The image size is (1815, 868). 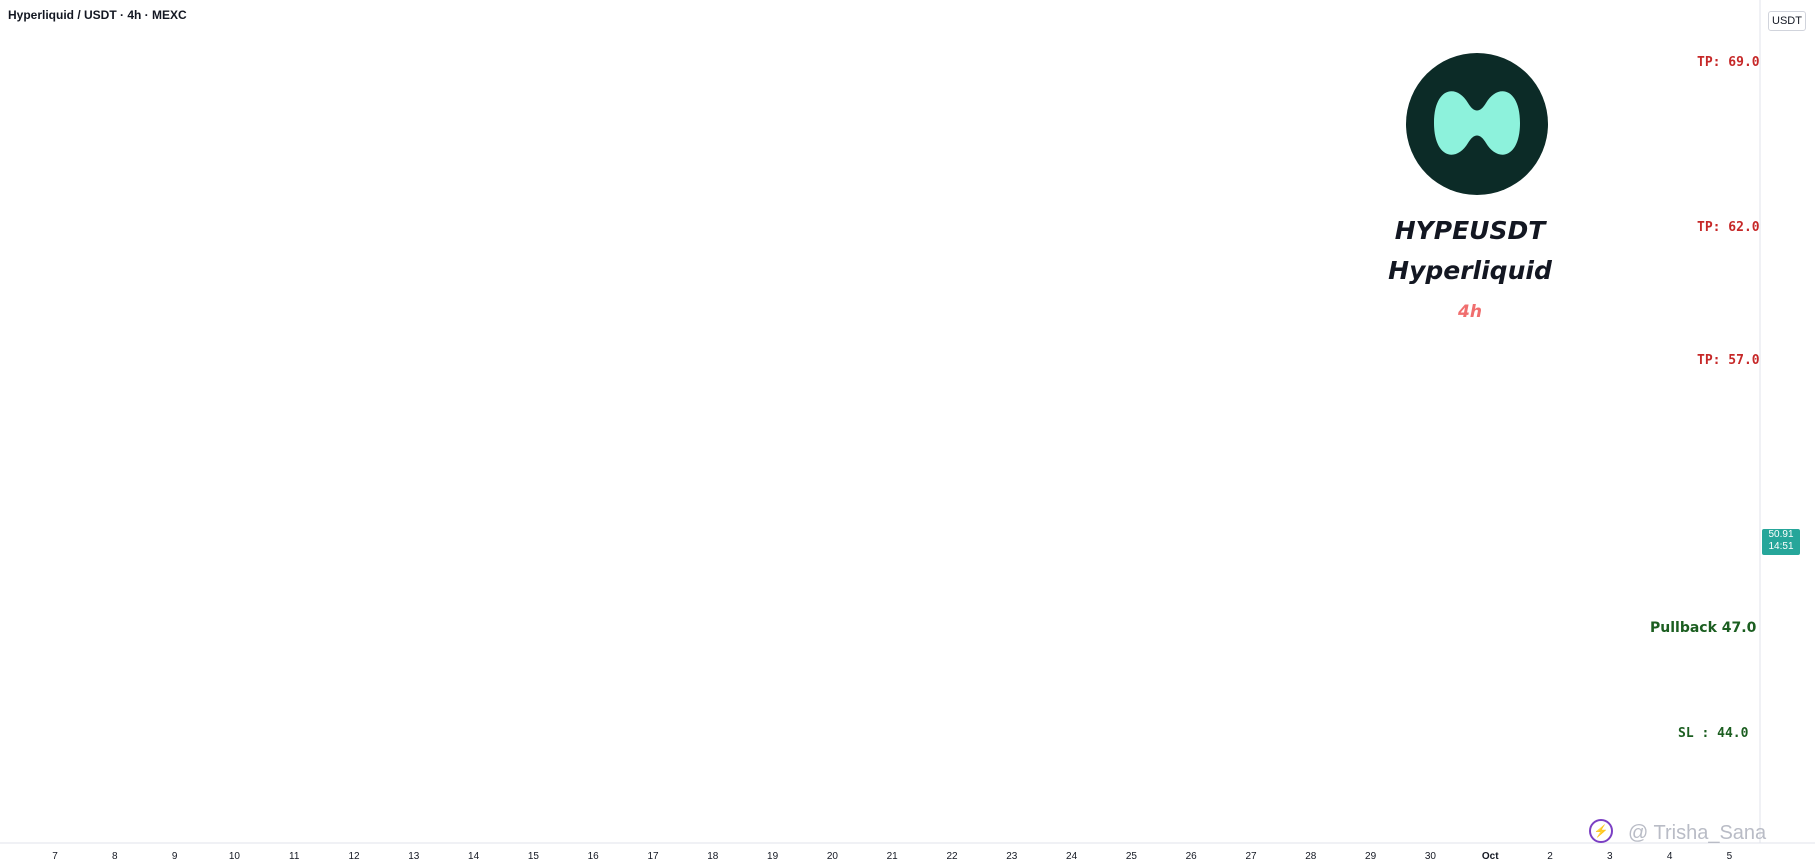 I want to click on x-tick-label: 7, so click(x=55, y=856).